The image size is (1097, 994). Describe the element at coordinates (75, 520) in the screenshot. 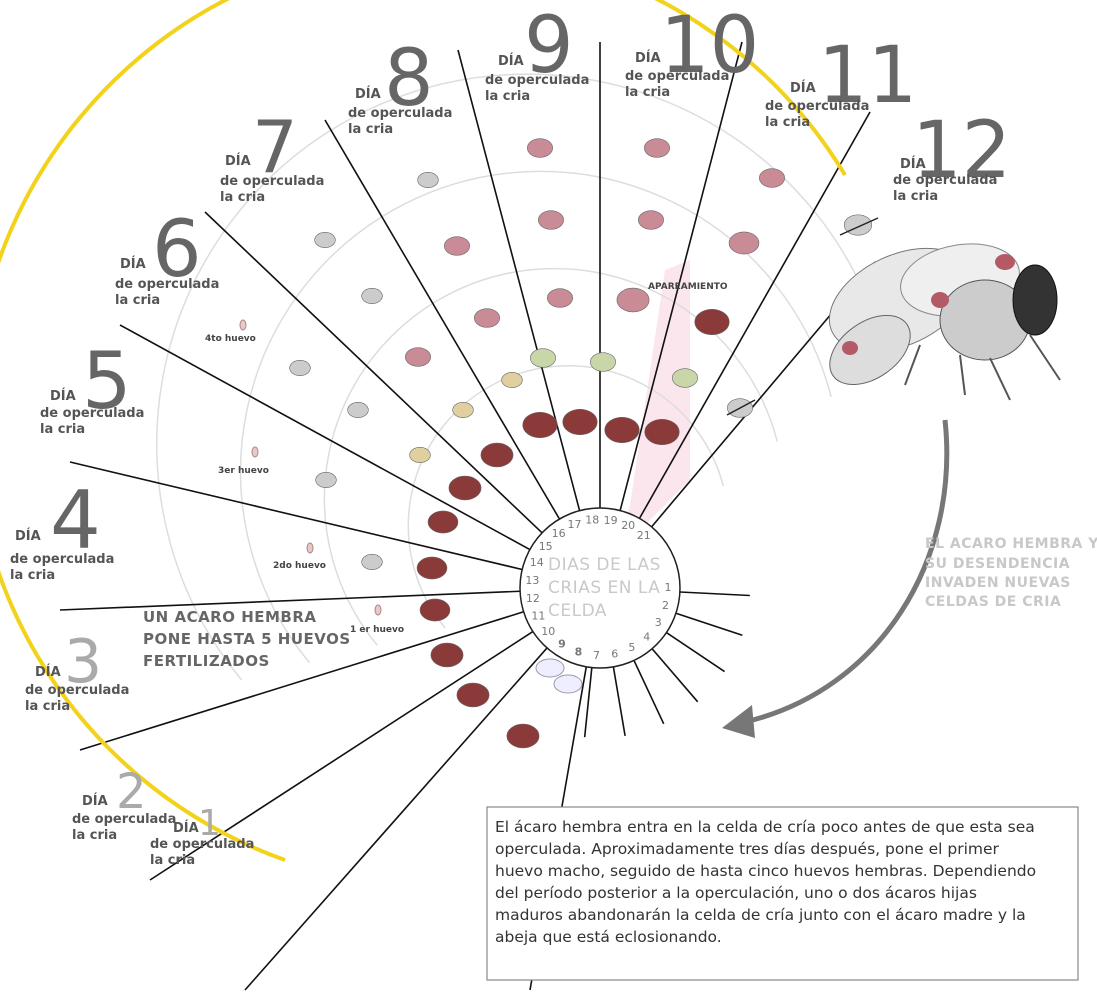

I see `day-number: 4` at that location.